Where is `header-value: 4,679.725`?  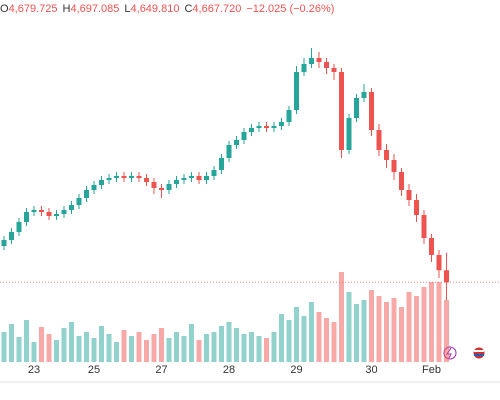
header-value: 4,679.725 is located at coordinates (33, 9).